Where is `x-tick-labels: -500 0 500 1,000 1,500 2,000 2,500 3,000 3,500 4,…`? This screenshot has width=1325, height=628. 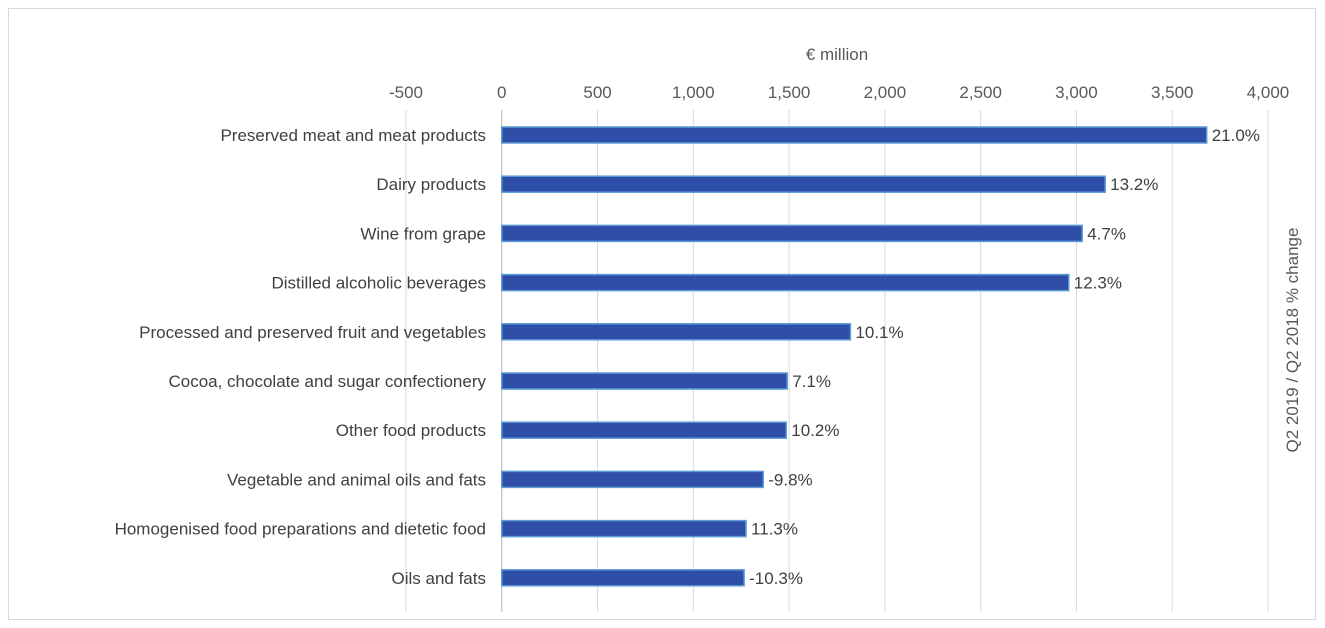 x-tick-labels: -500 0 500 1,000 1,500 2,000 2,500 3,000 3,500 4,… is located at coordinates (839, 92).